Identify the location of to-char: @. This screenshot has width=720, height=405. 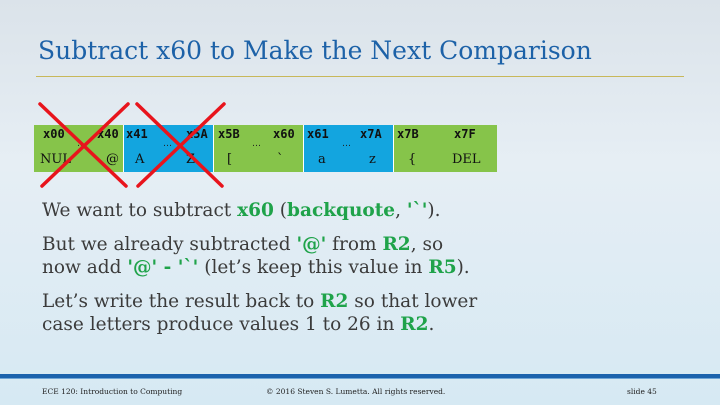
(112, 159).